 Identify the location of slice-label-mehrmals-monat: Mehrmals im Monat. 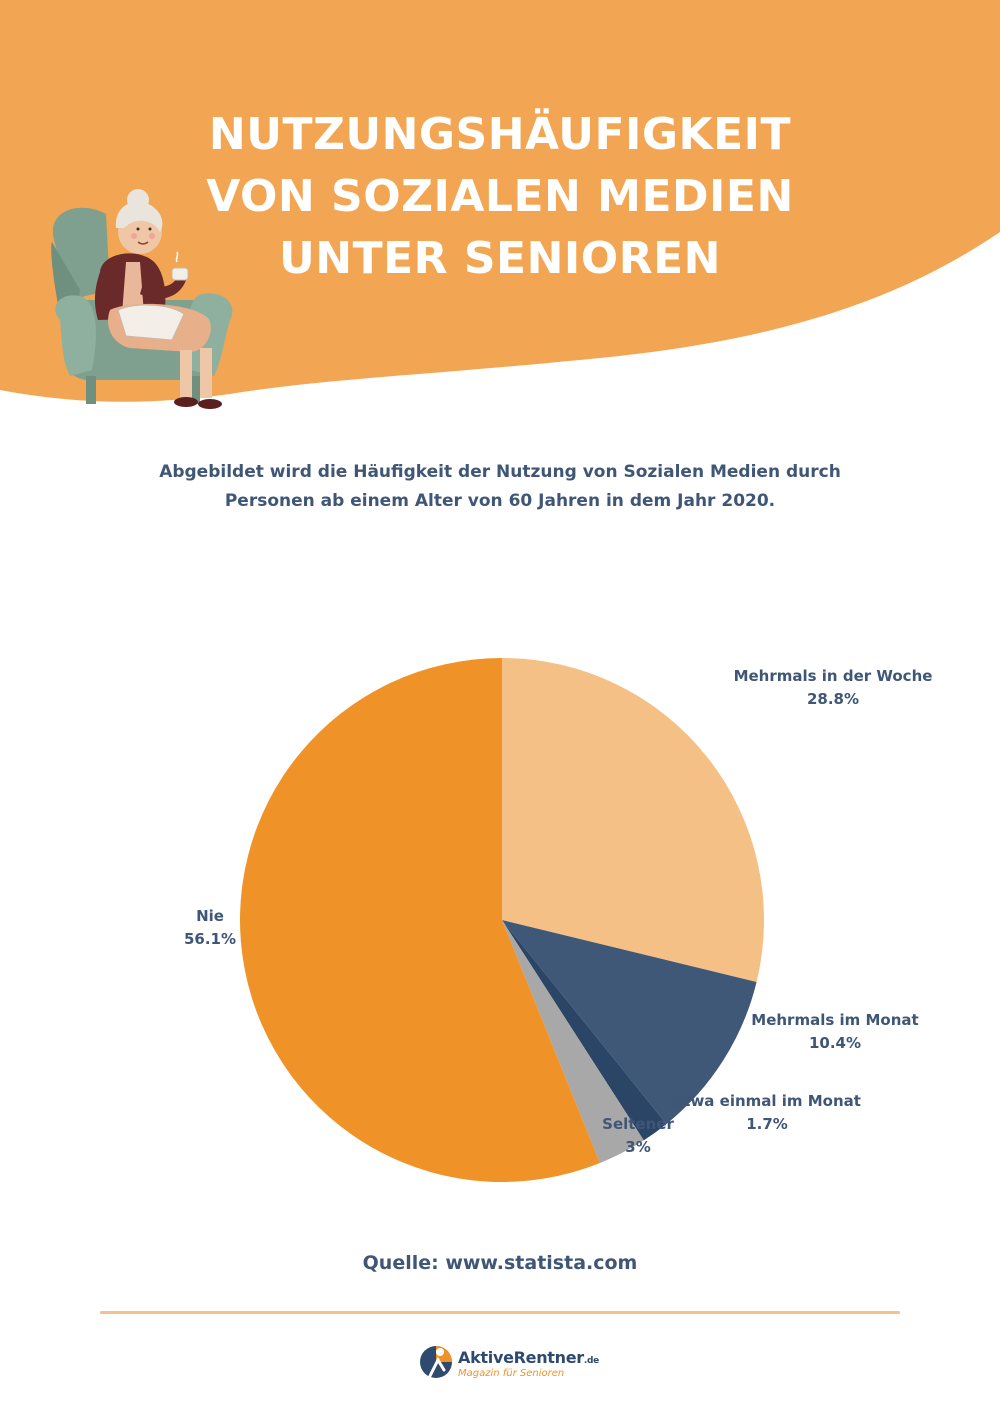
(834, 1020).